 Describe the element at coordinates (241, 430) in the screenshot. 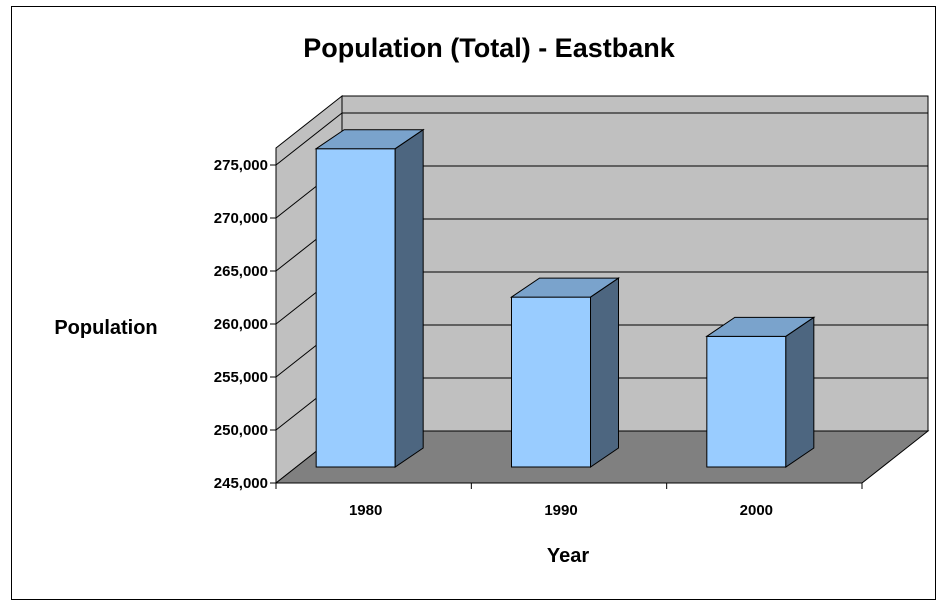

I see `y-tick-label: 250,000` at that location.